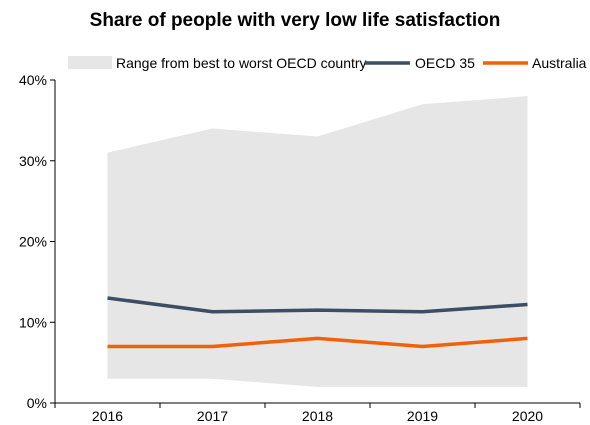  What do you see at coordinates (317, 416) in the screenshot?
I see `x-tick-label: 2018` at bounding box center [317, 416].